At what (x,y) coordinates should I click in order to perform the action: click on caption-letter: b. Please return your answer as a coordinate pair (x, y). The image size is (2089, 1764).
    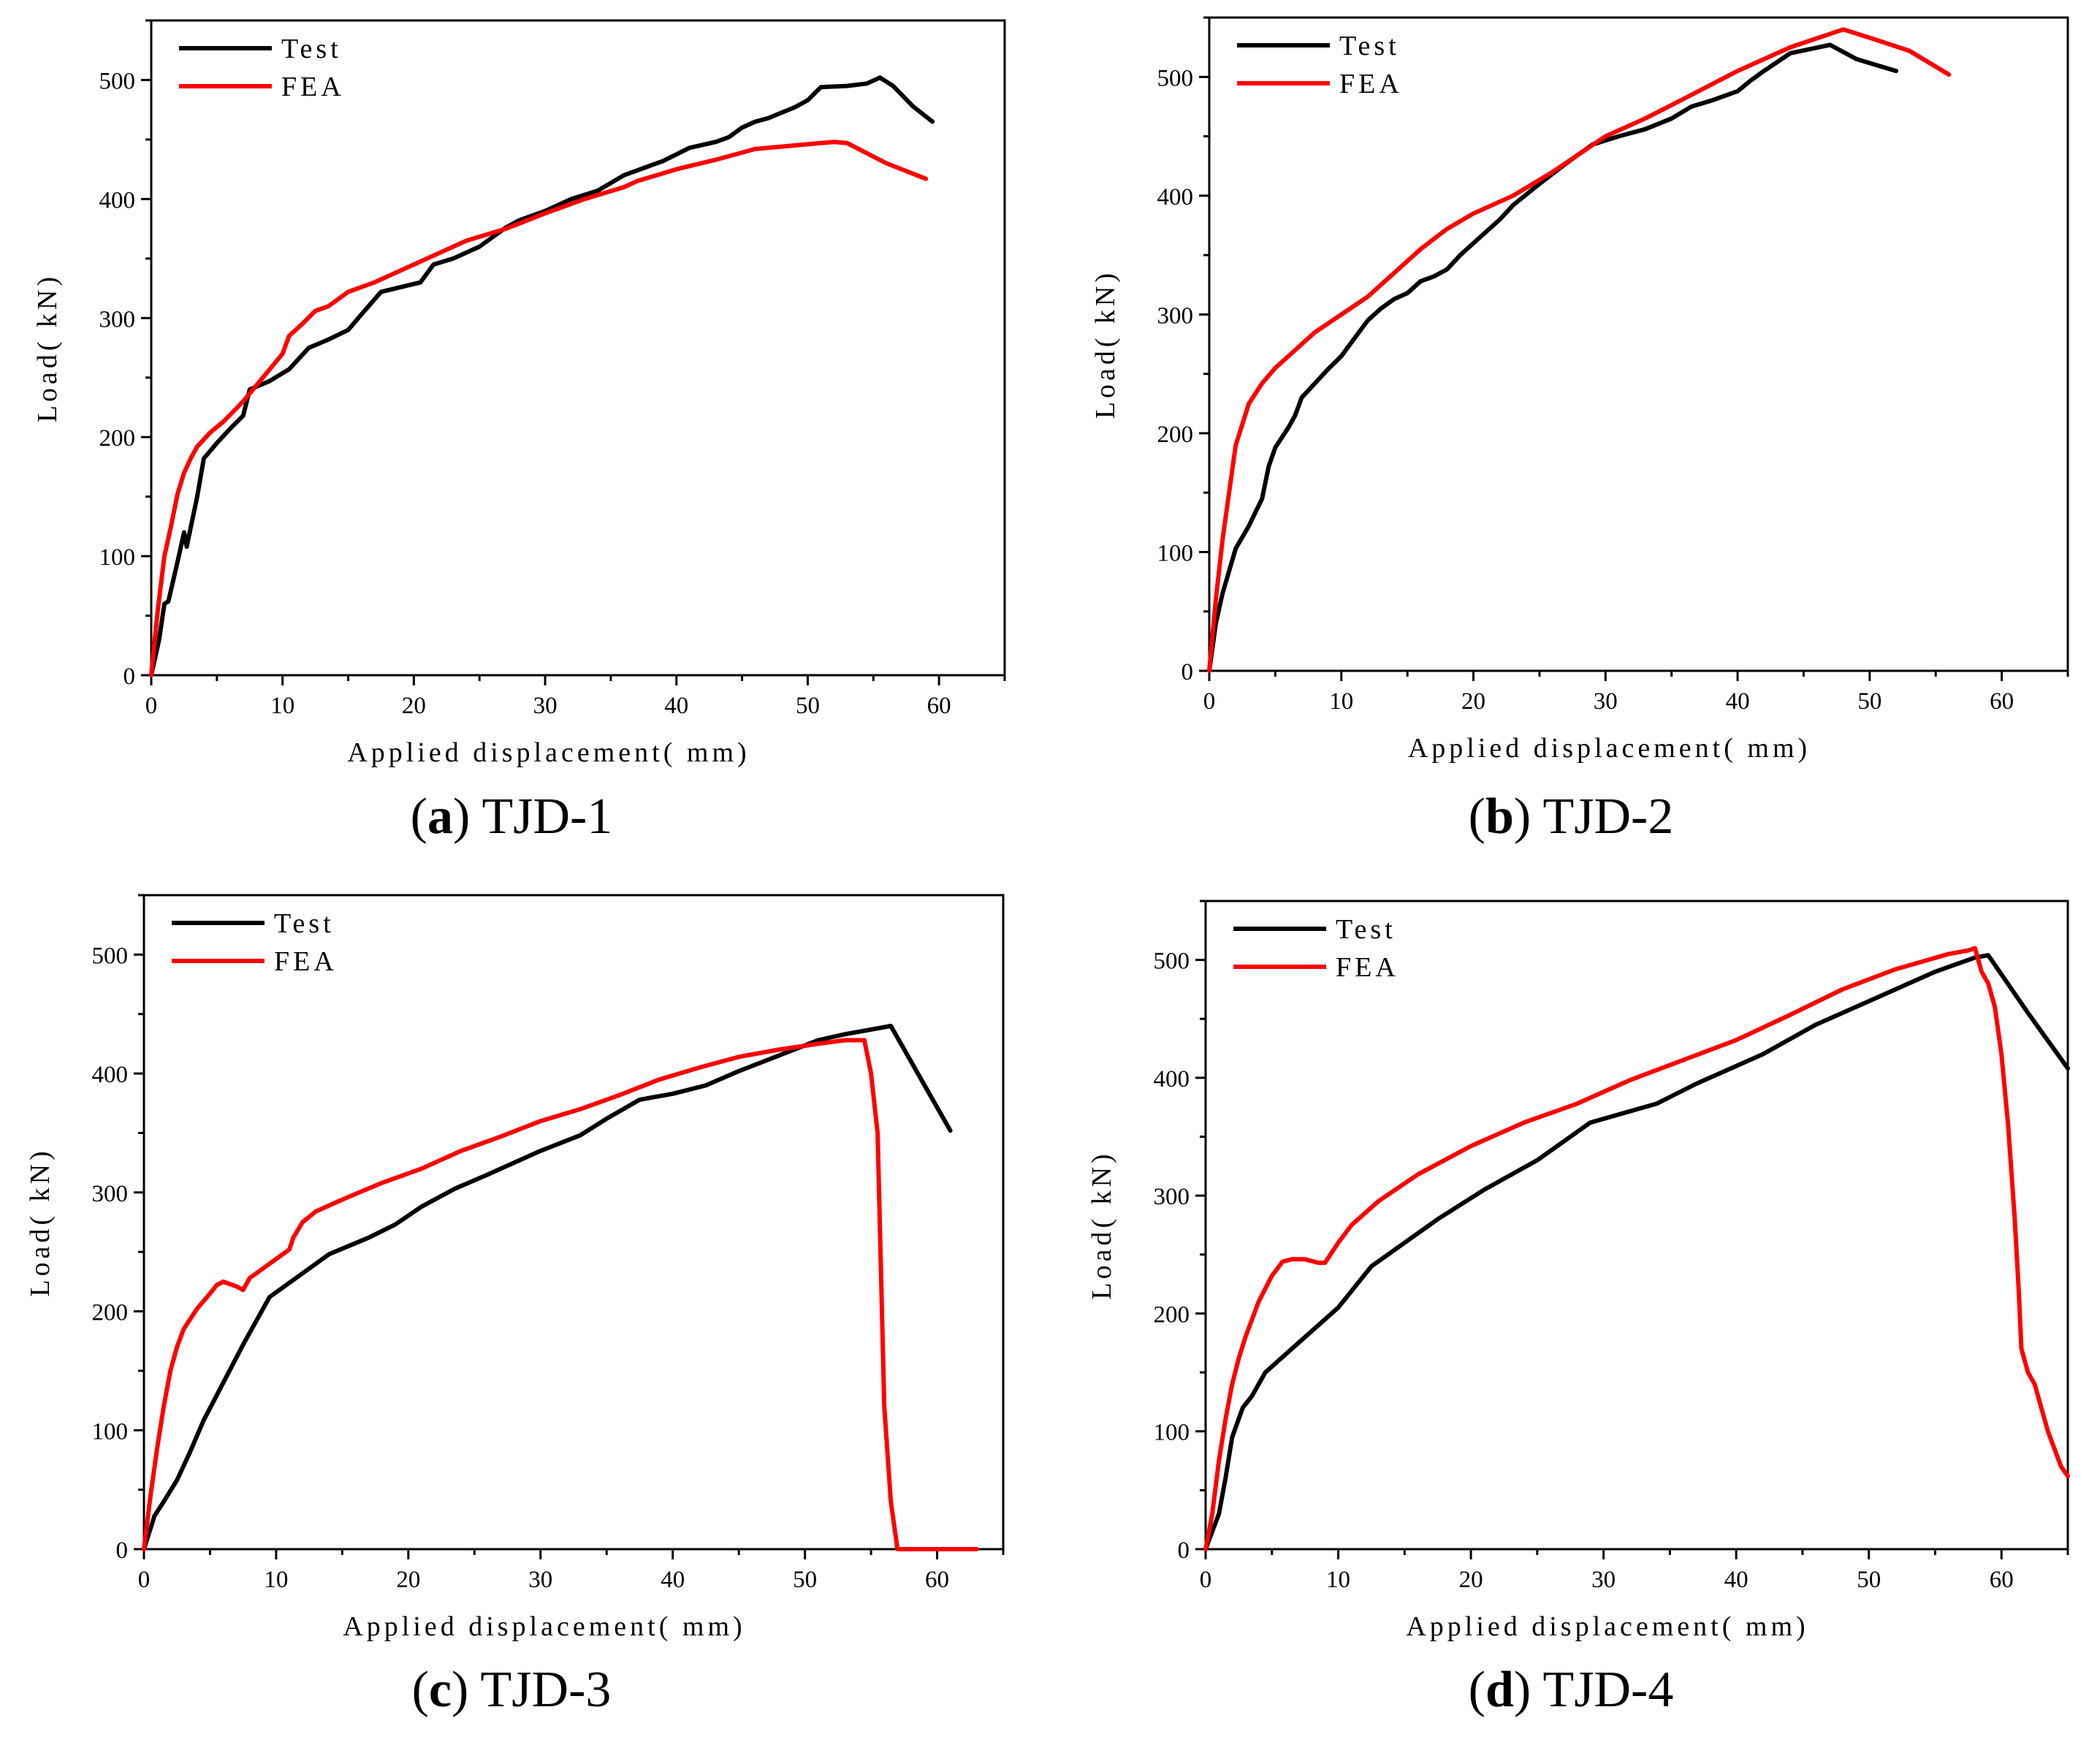
    Looking at the image, I should click on (1499, 816).